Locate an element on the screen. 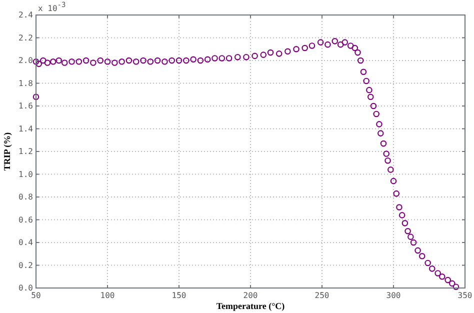  x-tick-label: 250 is located at coordinates (322, 295).